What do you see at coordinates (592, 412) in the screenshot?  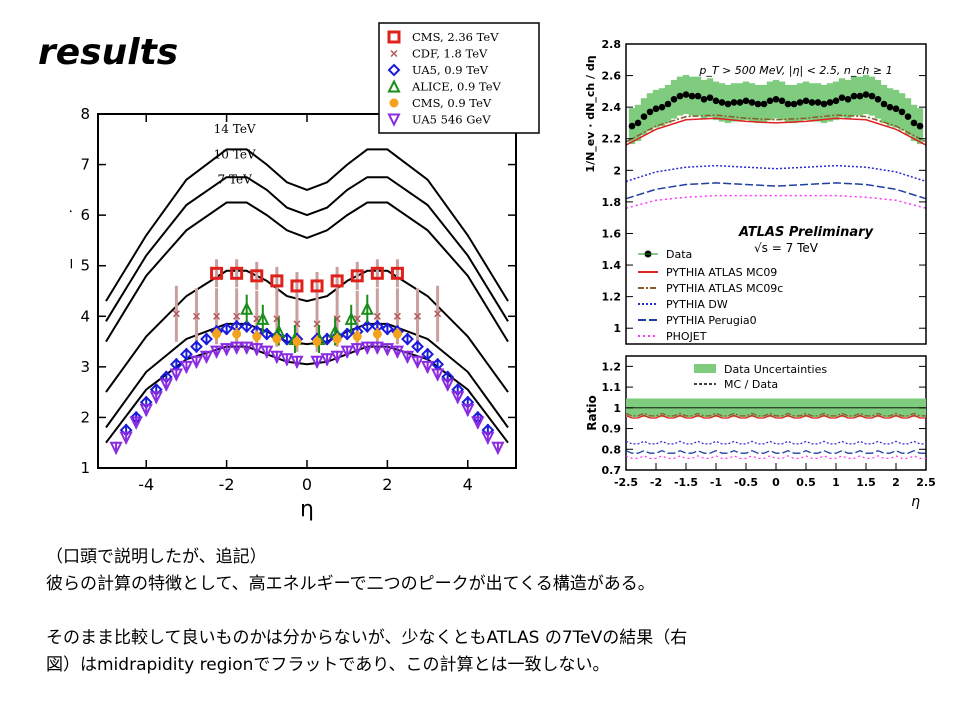 I see `ratio-axis-label: Ratio` at bounding box center [592, 412].